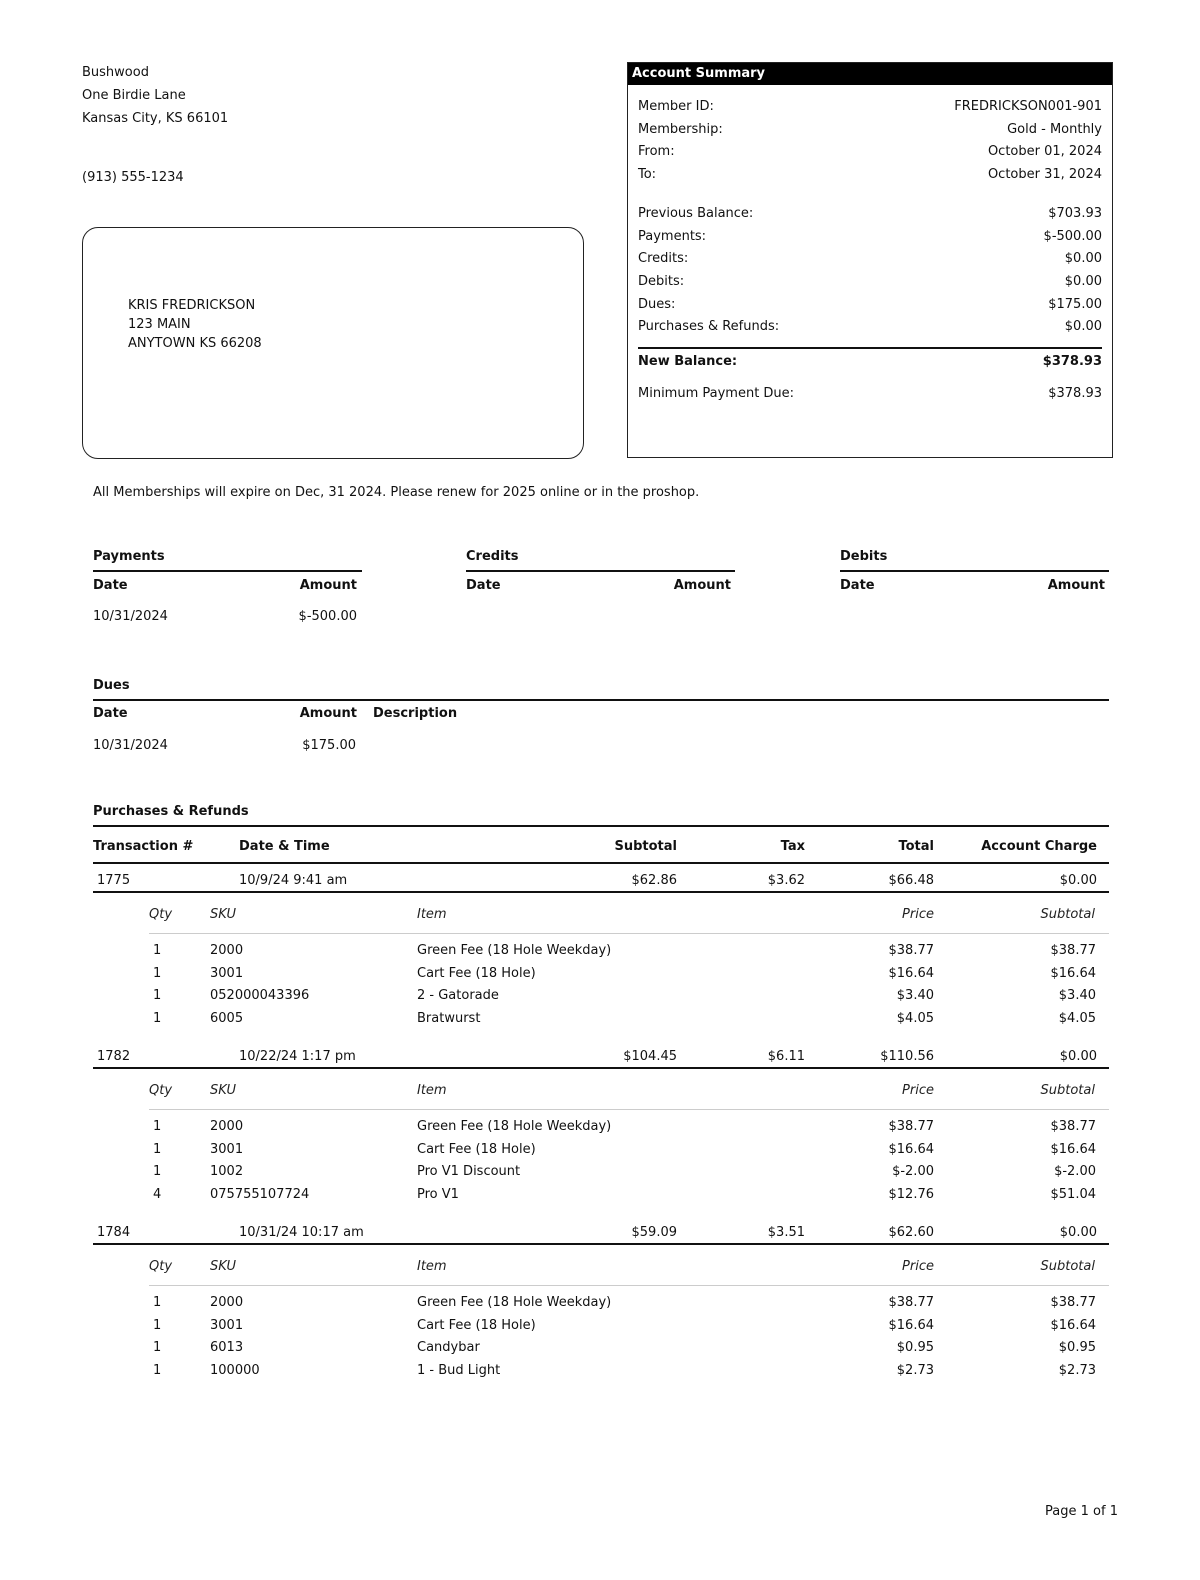  Describe the element at coordinates (911, 1325) in the screenshot. I see `item-price: $16.64` at that location.